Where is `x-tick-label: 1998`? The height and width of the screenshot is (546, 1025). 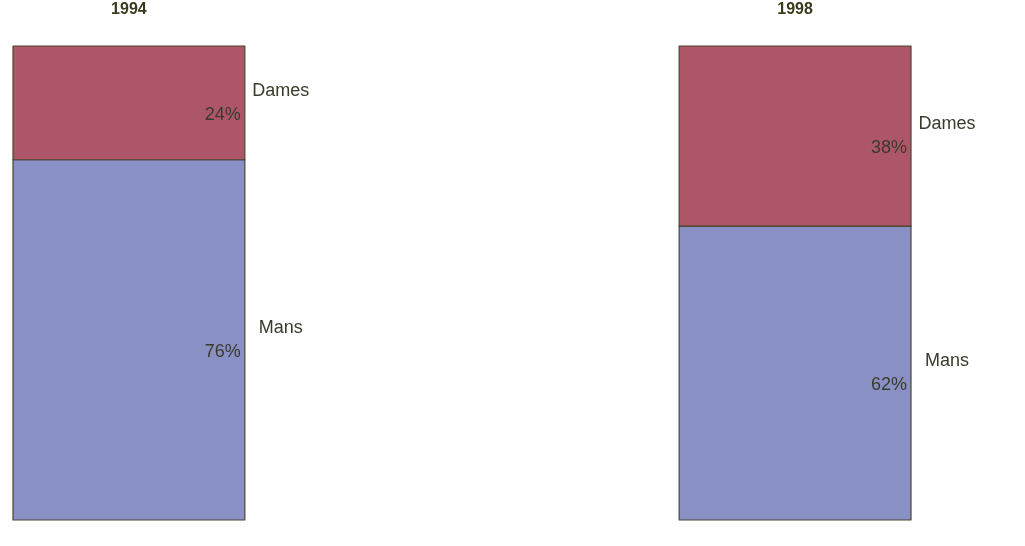
x-tick-label: 1998 is located at coordinates (795, 8).